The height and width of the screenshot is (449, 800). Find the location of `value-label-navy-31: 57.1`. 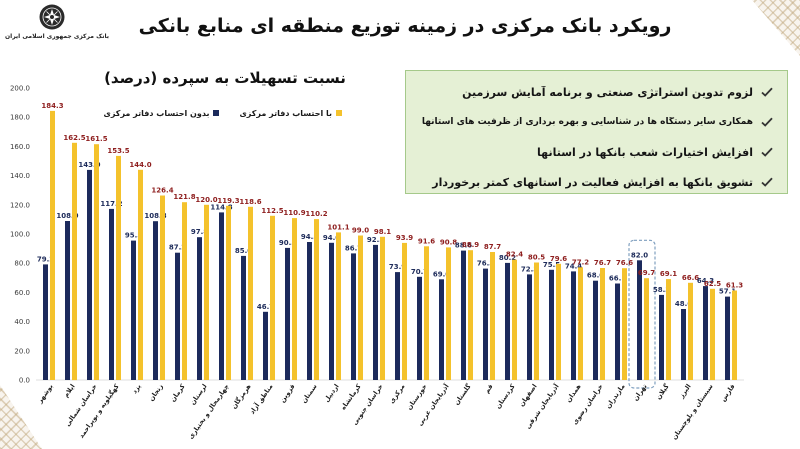

value-label-navy-31: 57.1 is located at coordinates (727, 292).